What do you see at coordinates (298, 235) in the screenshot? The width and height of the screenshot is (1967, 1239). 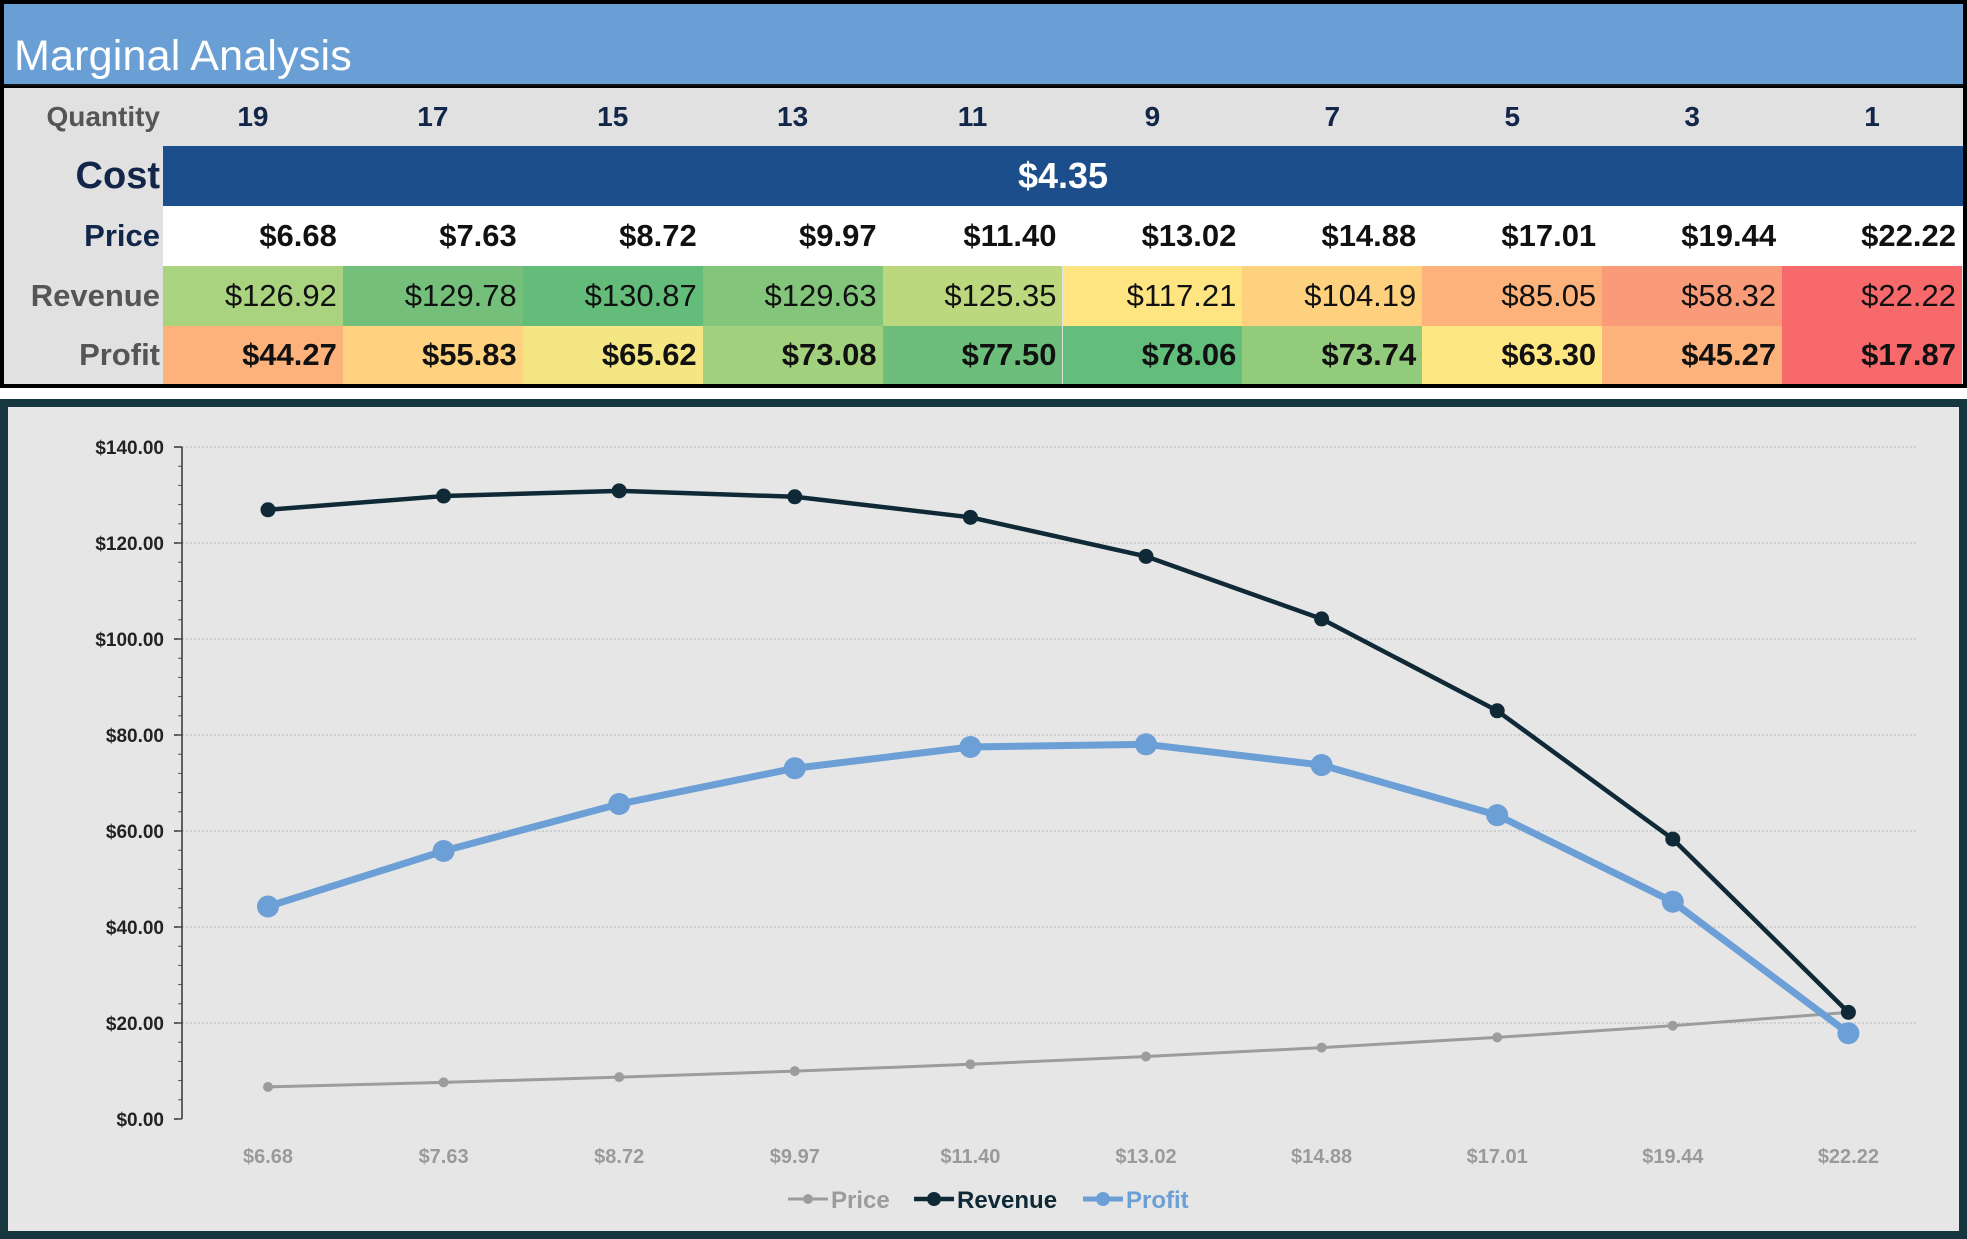 I see `price-cell: $6.68` at bounding box center [298, 235].